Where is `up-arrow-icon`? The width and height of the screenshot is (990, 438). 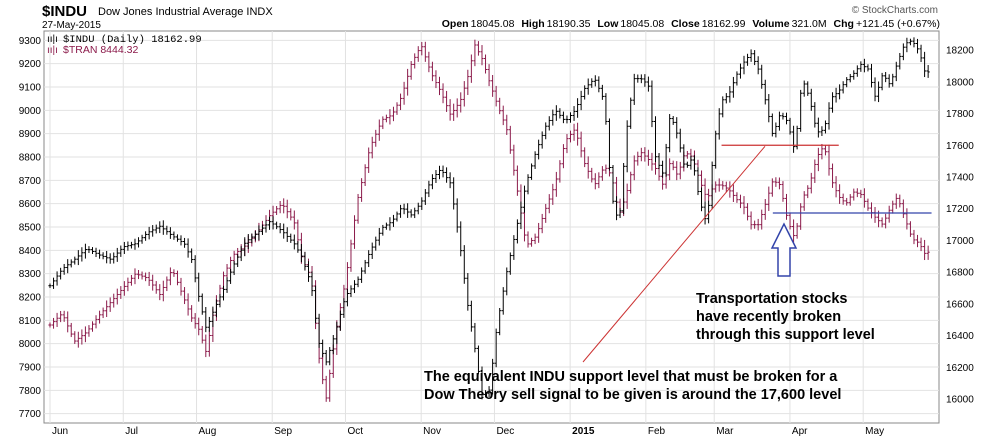
up-arrow-icon is located at coordinates (784, 249).